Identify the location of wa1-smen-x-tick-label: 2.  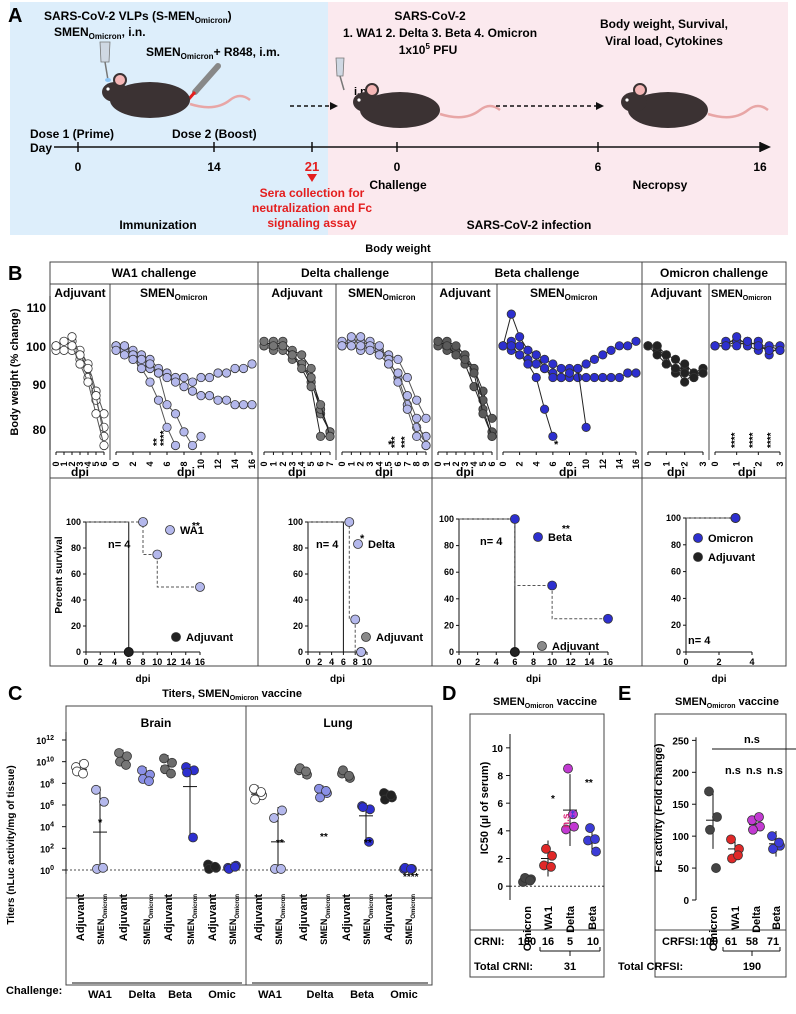
(133, 463).